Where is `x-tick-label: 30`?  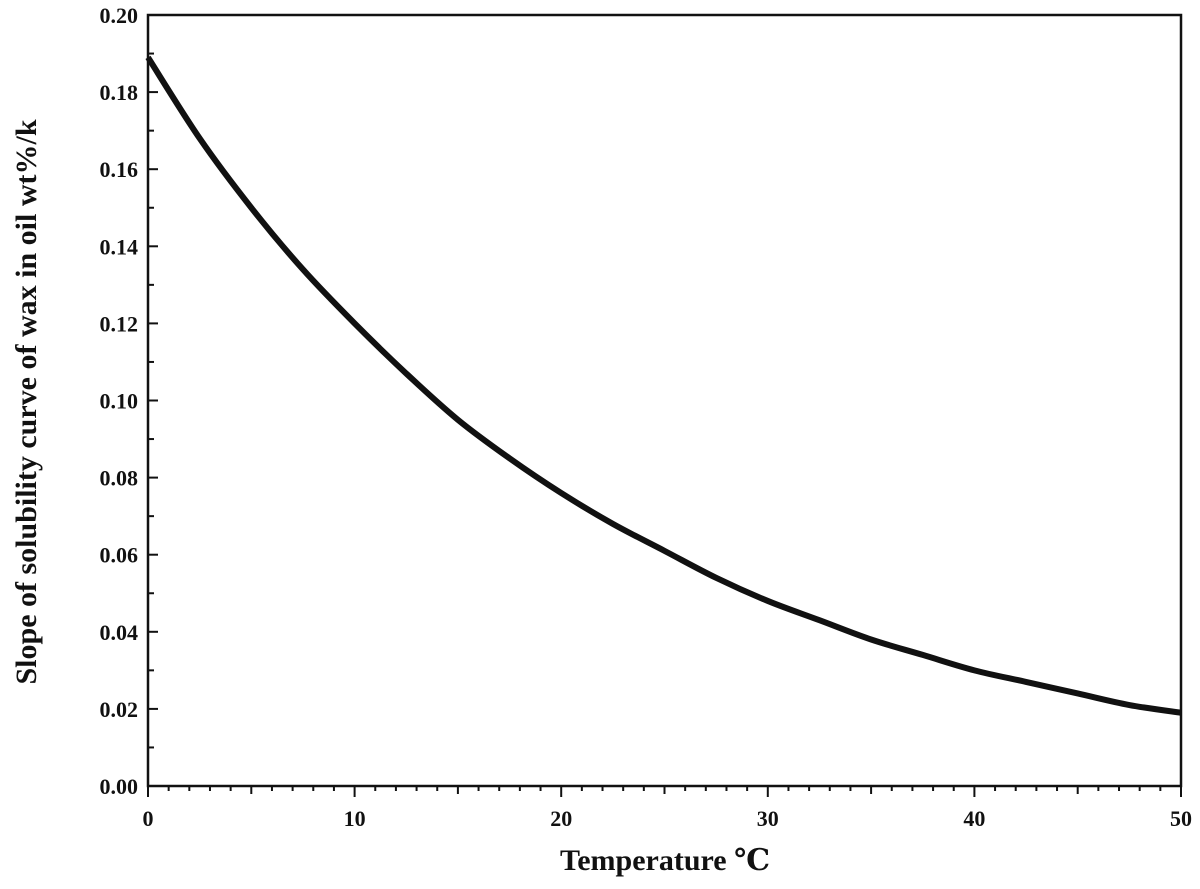
x-tick-label: 30 is located at coordinates (768, 818).